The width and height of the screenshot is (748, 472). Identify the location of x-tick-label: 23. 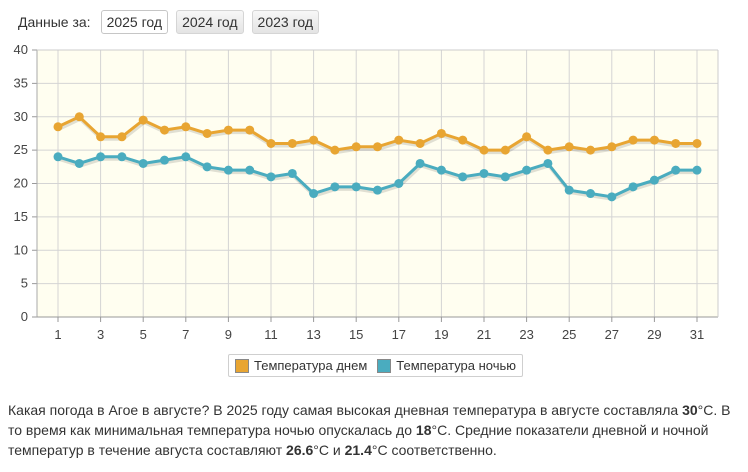
(526, 334).